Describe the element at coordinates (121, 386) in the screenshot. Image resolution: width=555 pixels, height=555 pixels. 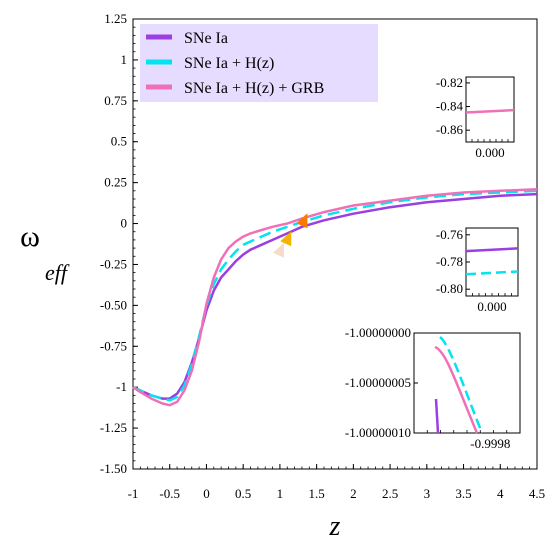
I see `y-tick-label: -1` at that location.